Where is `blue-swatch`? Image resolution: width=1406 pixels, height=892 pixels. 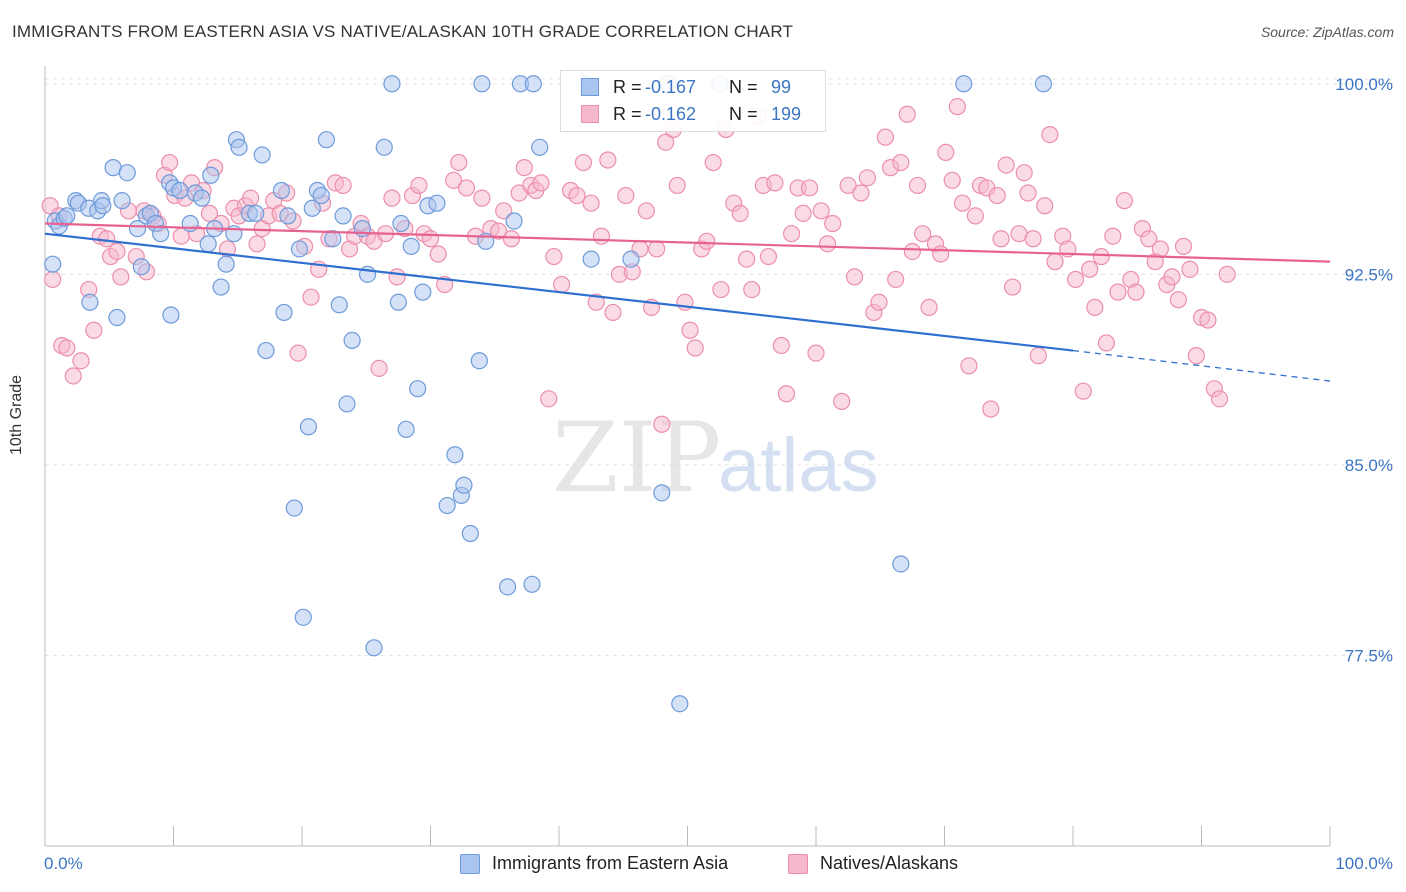 blue-swatch is located at coordinates (590, 87).